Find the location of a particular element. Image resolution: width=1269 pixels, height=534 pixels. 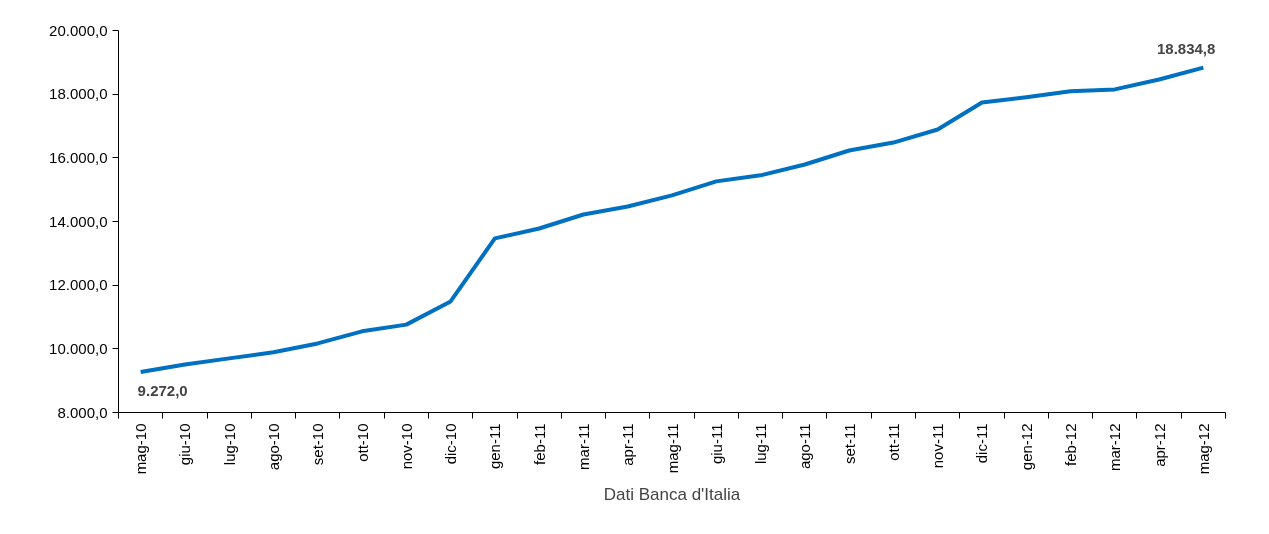

x-tick-label: mar-11 is located at coordinates (583, 446).